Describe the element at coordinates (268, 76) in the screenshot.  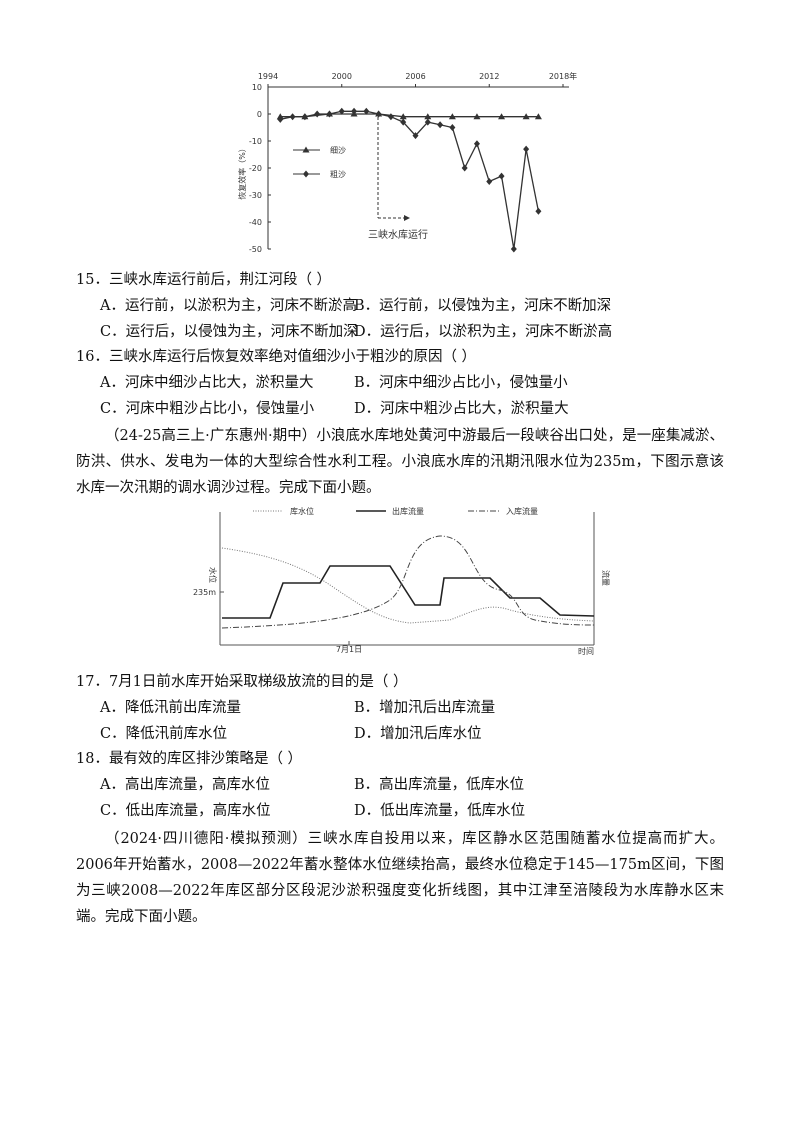
I see `x-tick-label: 1994` at that location.